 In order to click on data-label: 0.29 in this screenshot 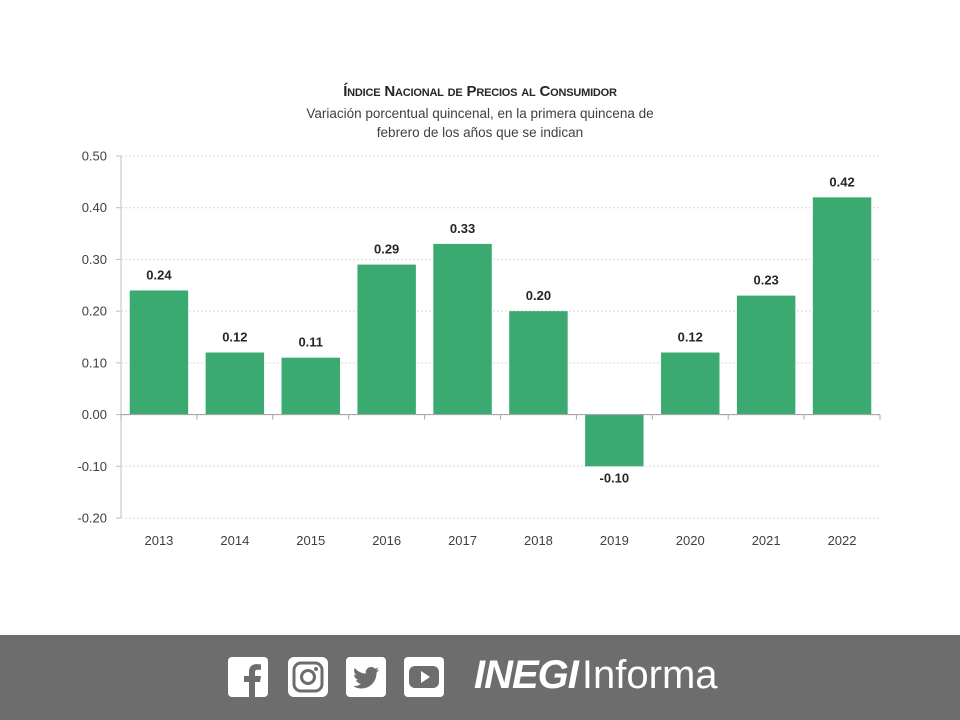, I will do `click(386, 249)`.